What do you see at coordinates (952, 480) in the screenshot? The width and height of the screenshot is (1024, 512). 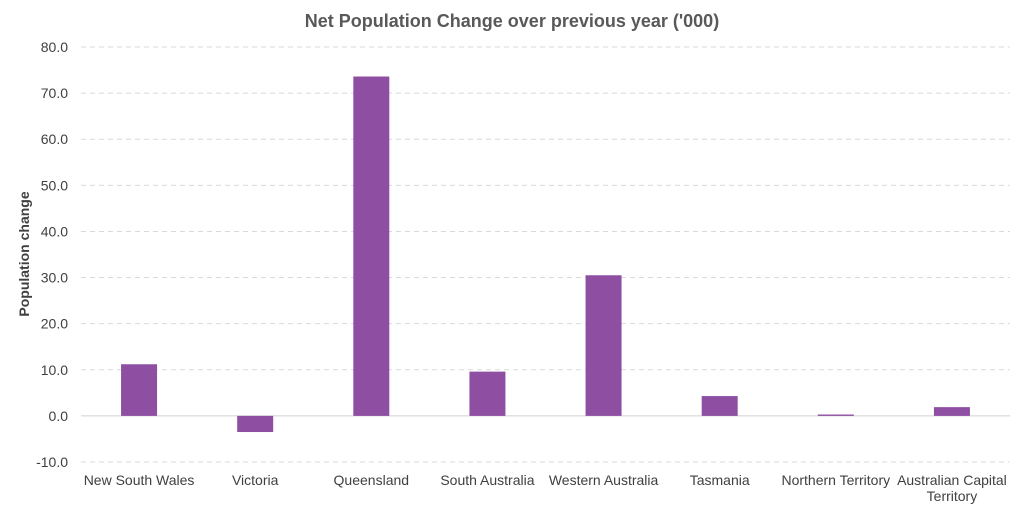 I see `x-category-label: Australian Capital` at bounding box center [952, 480].